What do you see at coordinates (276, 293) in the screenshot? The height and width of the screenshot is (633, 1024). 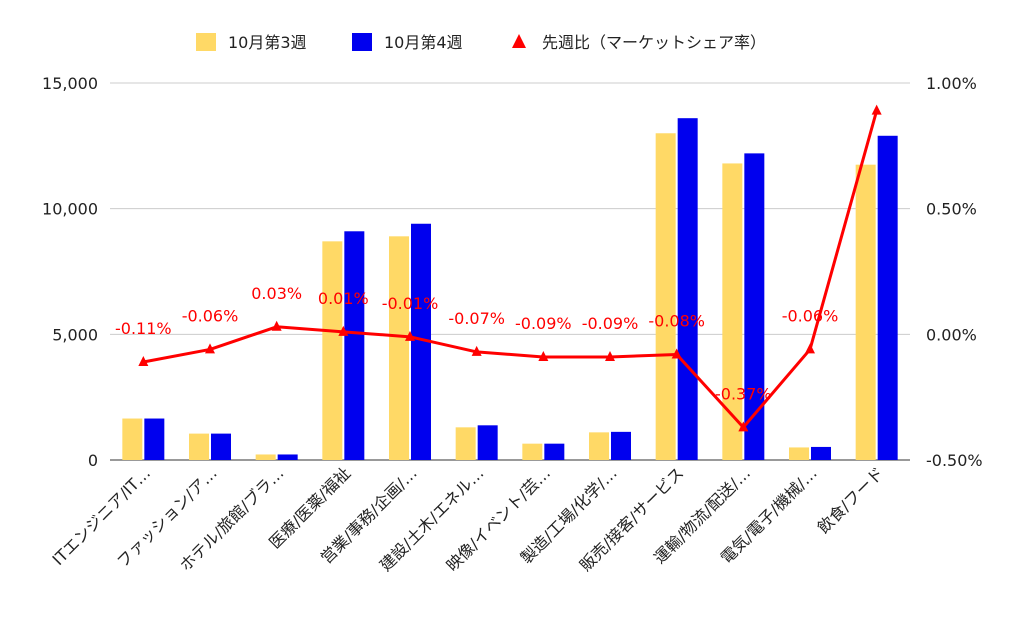 I see `share-data-label: 0.03%` at bounding box center [276, 293].